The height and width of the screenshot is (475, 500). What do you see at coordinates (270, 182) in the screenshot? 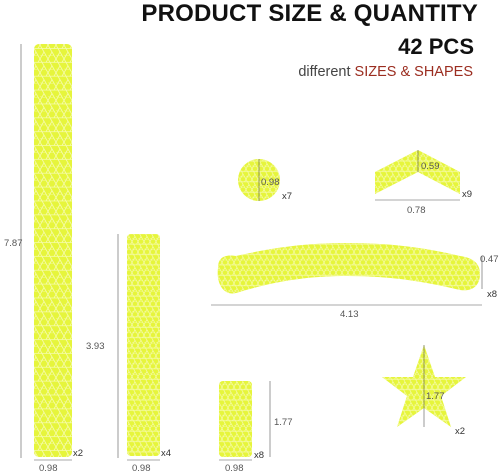
I see `circle-diameter: 0.98` at bounding box center [270, 182].